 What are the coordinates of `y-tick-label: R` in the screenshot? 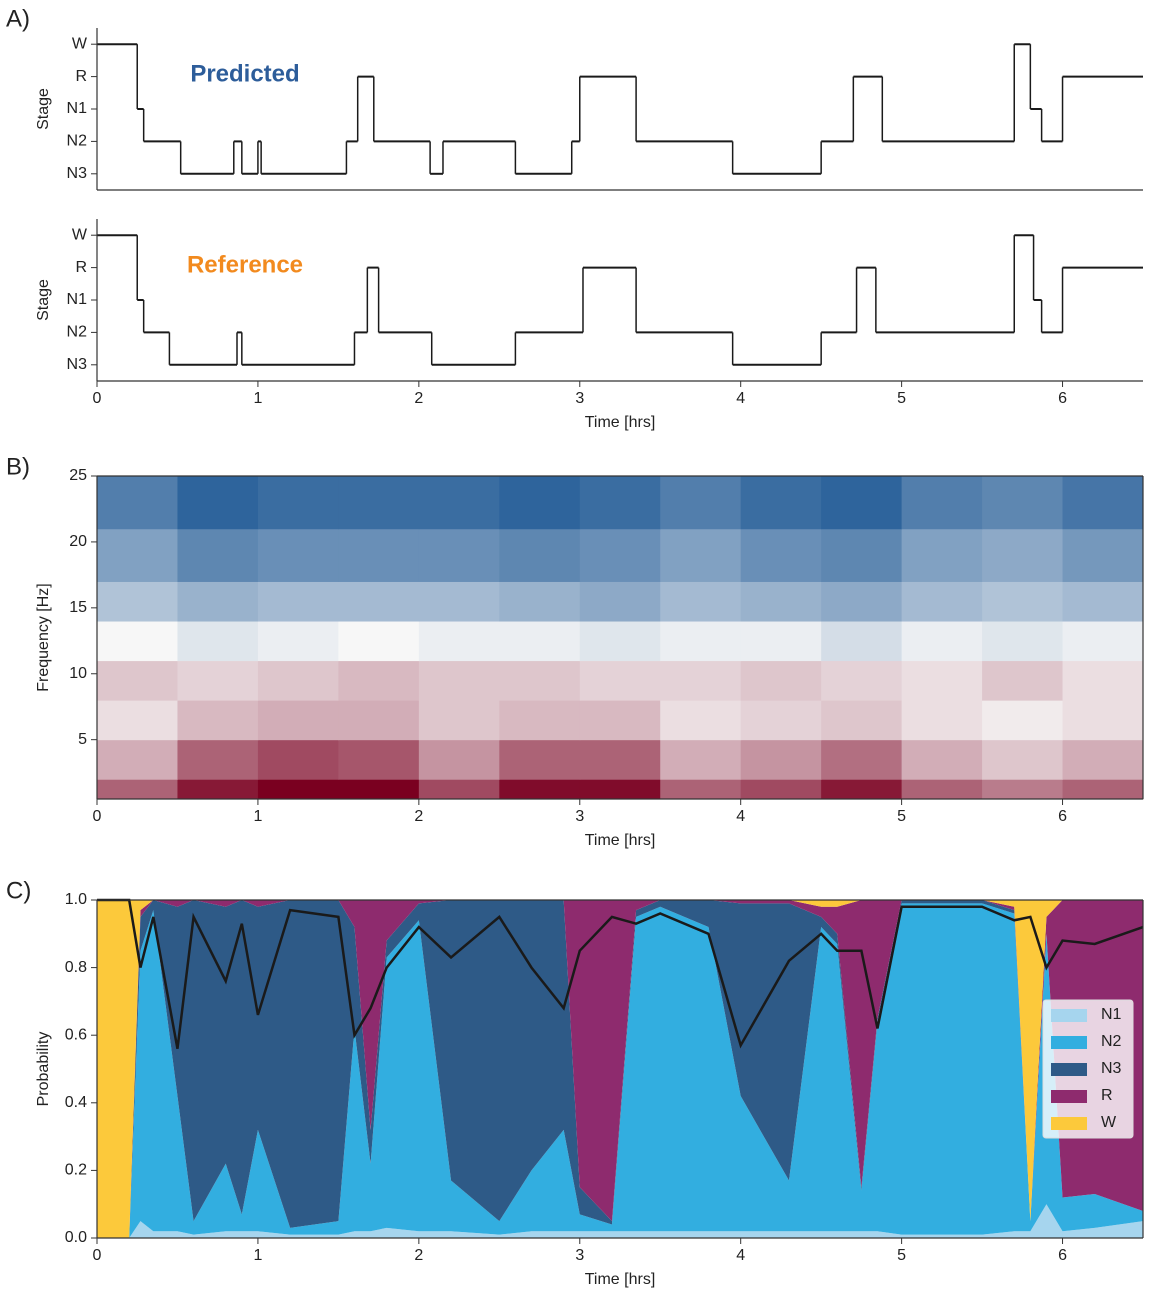 It's located at (81, 76).